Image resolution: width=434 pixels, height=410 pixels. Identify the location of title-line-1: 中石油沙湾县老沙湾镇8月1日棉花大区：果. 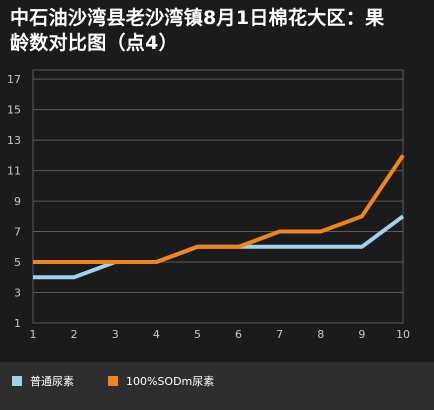
(197, 18).